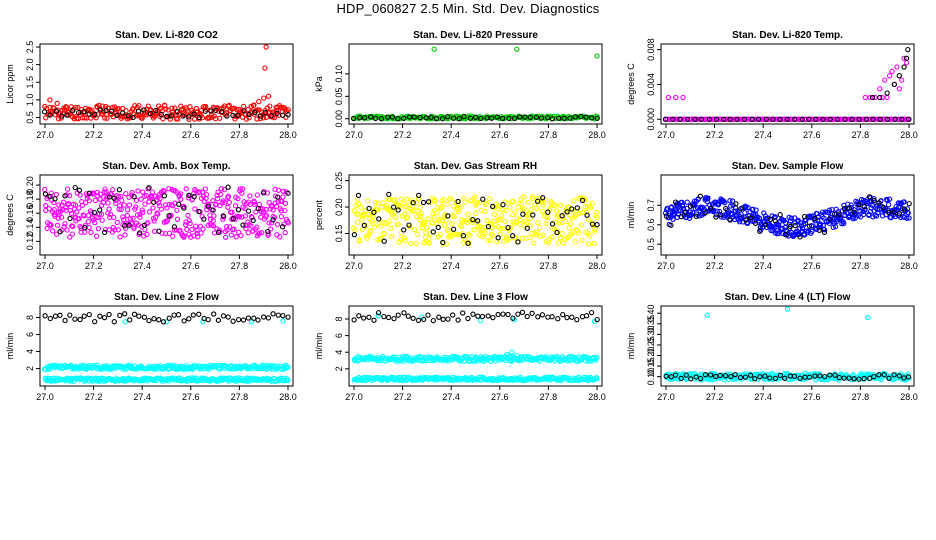  I want to click on chart-title: Stan. Dev. Li-820 Pressure, so click(475, 35).